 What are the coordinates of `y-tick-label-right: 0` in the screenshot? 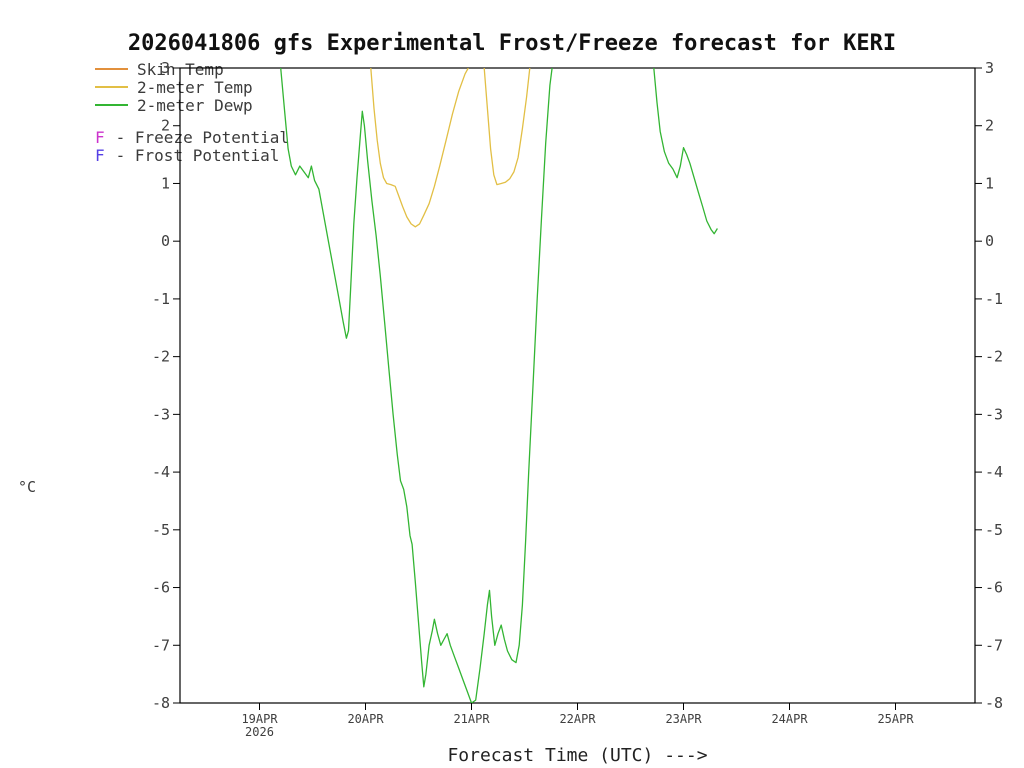 It's located at (989, 241).